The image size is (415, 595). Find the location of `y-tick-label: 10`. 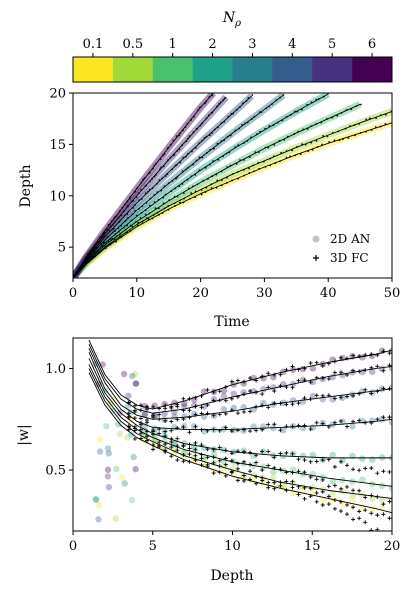

y-tick-label: 10 is located at coordinates (57, 196).